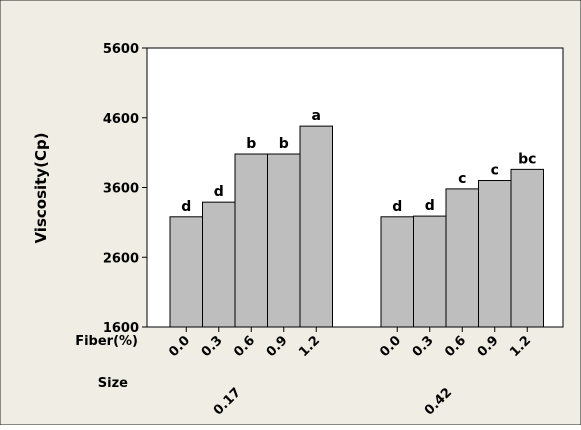  I want to click on significance-letter: bc, so click(527, 159).